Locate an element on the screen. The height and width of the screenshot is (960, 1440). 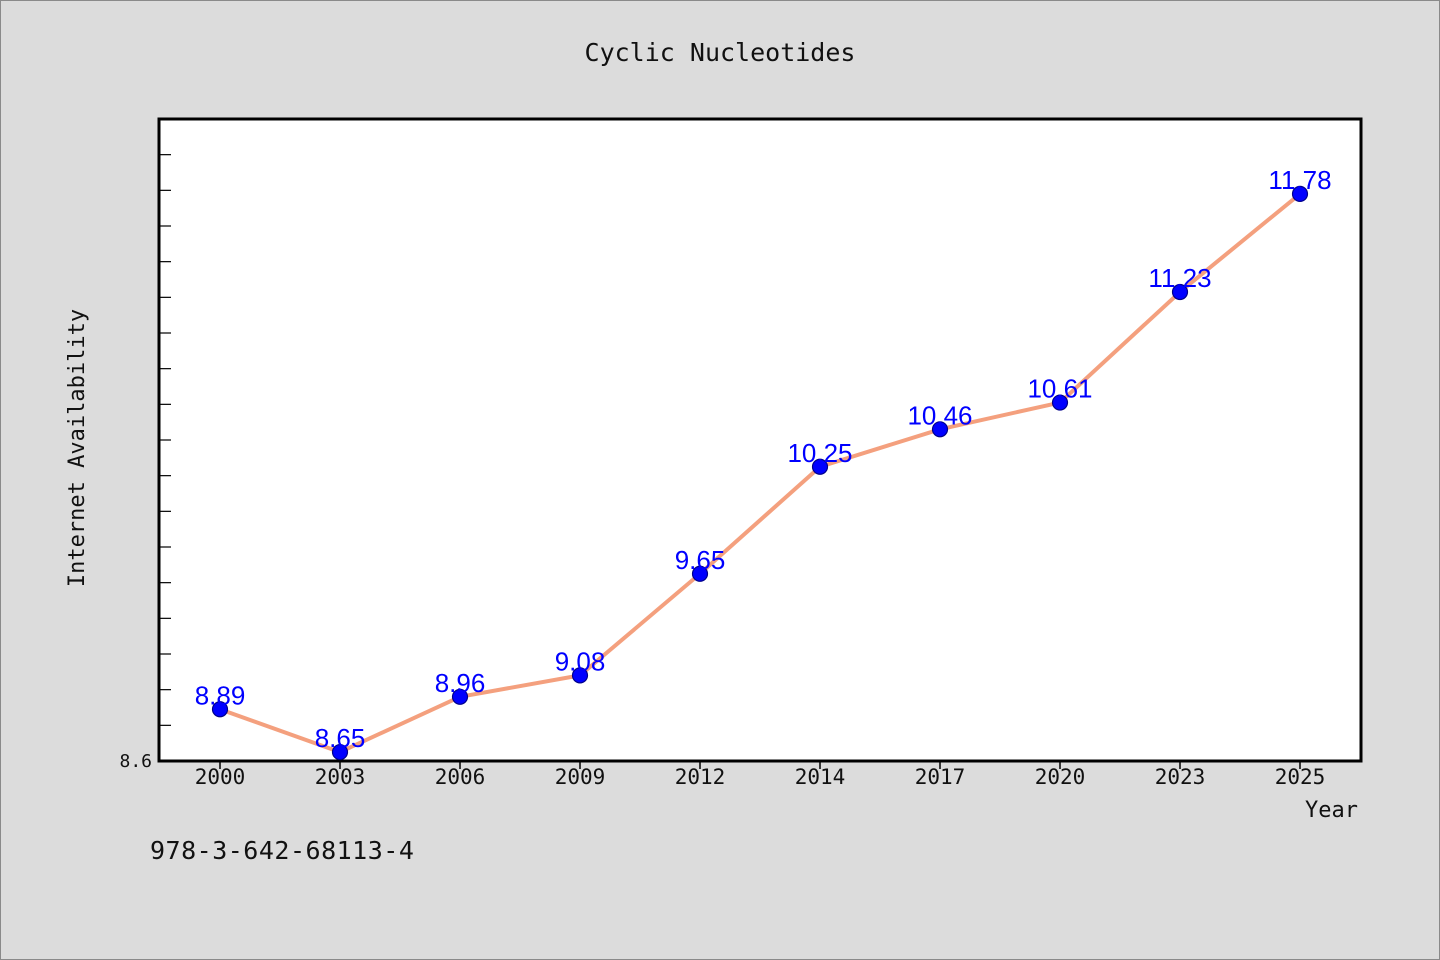
x-tick-label: 2014 is located at coordinates (820, 777).